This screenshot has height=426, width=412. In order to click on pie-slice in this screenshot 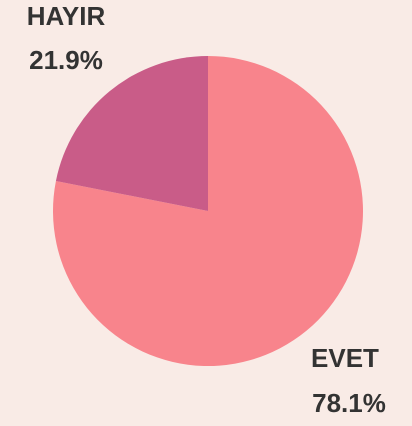, I will do `click(131, 133)`.